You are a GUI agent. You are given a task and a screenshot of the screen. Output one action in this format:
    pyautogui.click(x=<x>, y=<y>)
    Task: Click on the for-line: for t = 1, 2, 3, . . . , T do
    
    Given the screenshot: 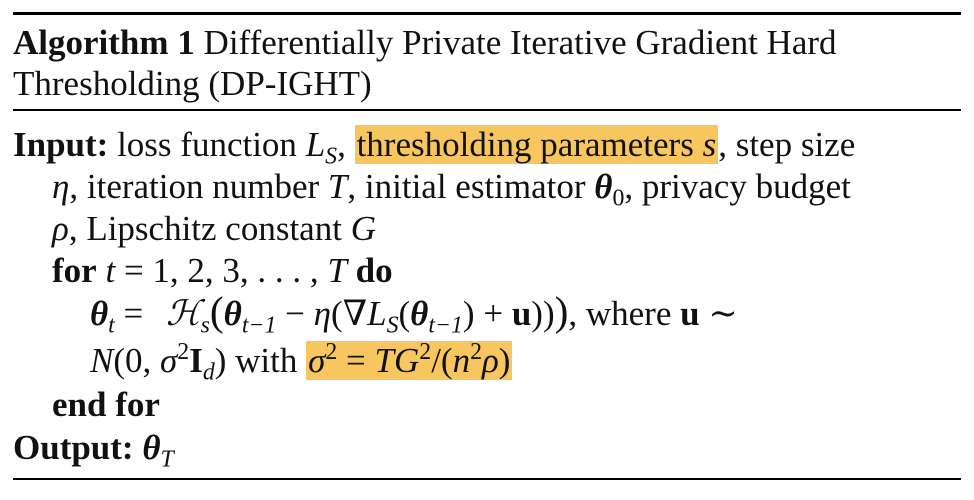 What is the action you would take?
    pyautogui.click(x=222, y=271)
    